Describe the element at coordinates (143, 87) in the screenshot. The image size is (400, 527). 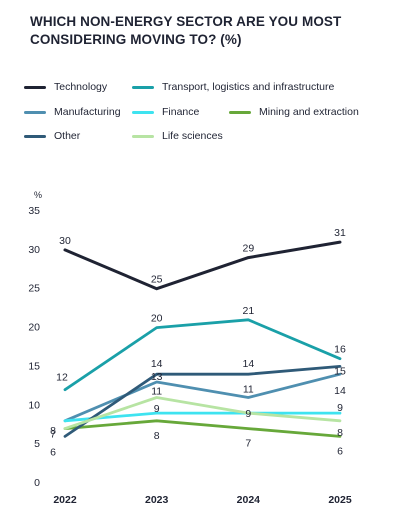
I see `legend-swatch-transport` at that location.